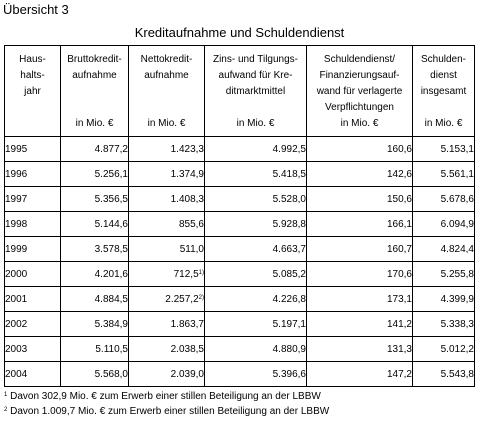 The image size is (479, 427). What do you see at coordinates (399, 349) in the screenshot?
I see `cell-schuldendienst-value: 131,3` at bounding box center [399, 349].